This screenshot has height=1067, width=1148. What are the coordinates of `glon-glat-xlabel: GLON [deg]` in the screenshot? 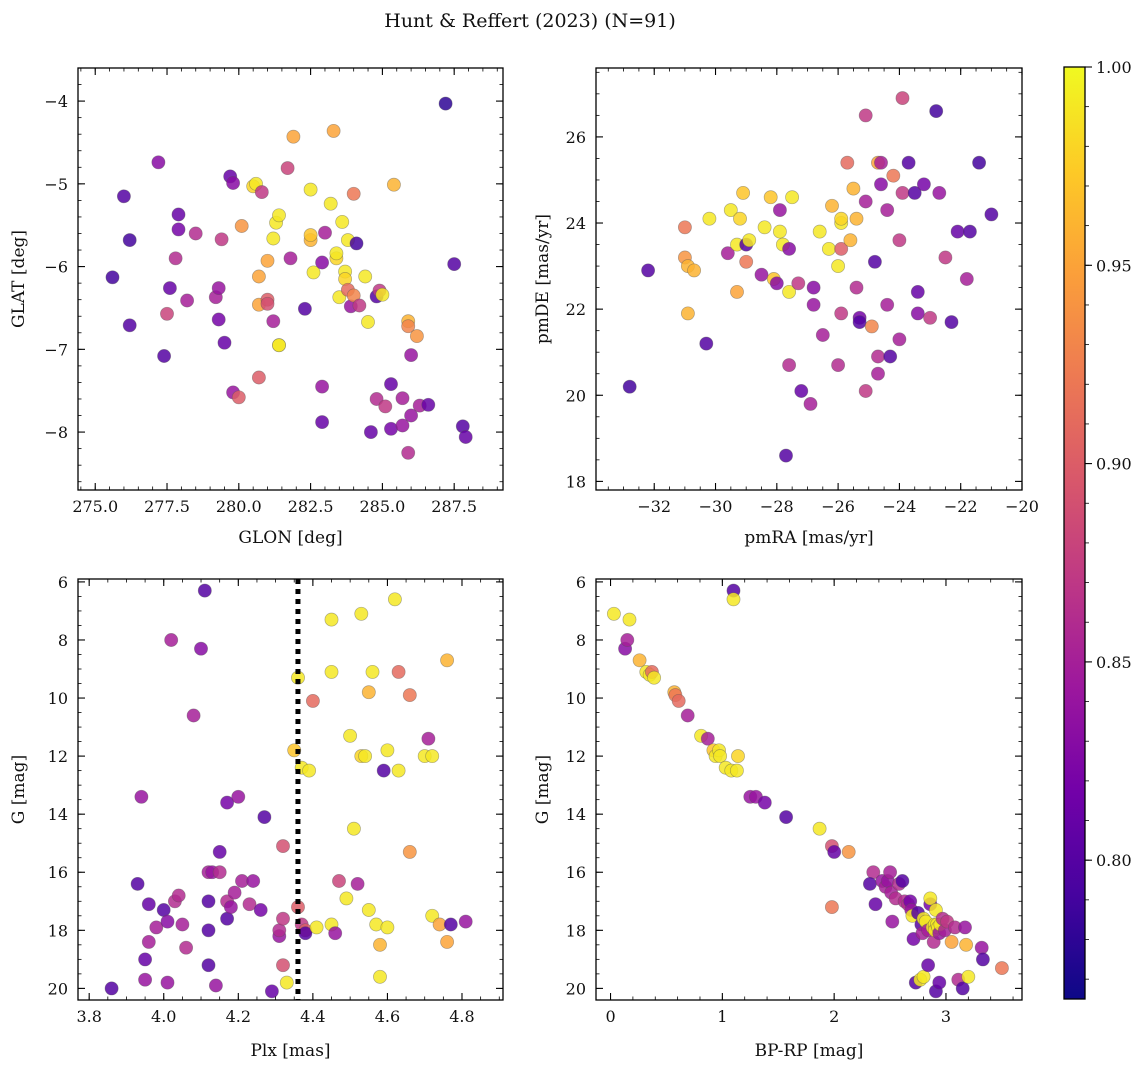 It's located at (290, 538).